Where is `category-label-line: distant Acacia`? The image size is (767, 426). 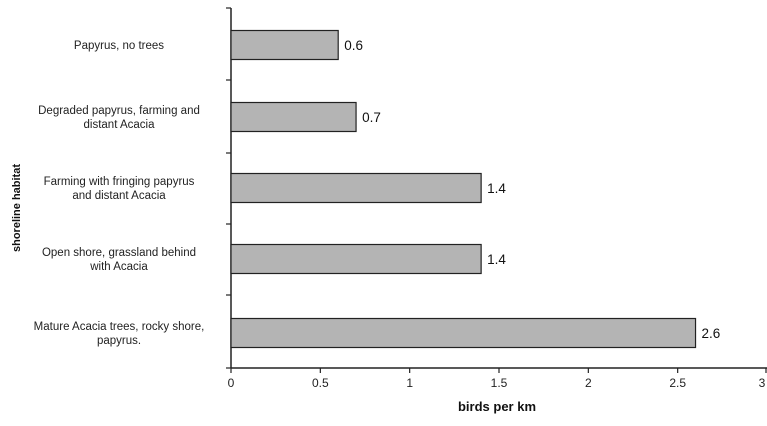 category-label-line: distant Acacia is located at coordinates (120, 125).